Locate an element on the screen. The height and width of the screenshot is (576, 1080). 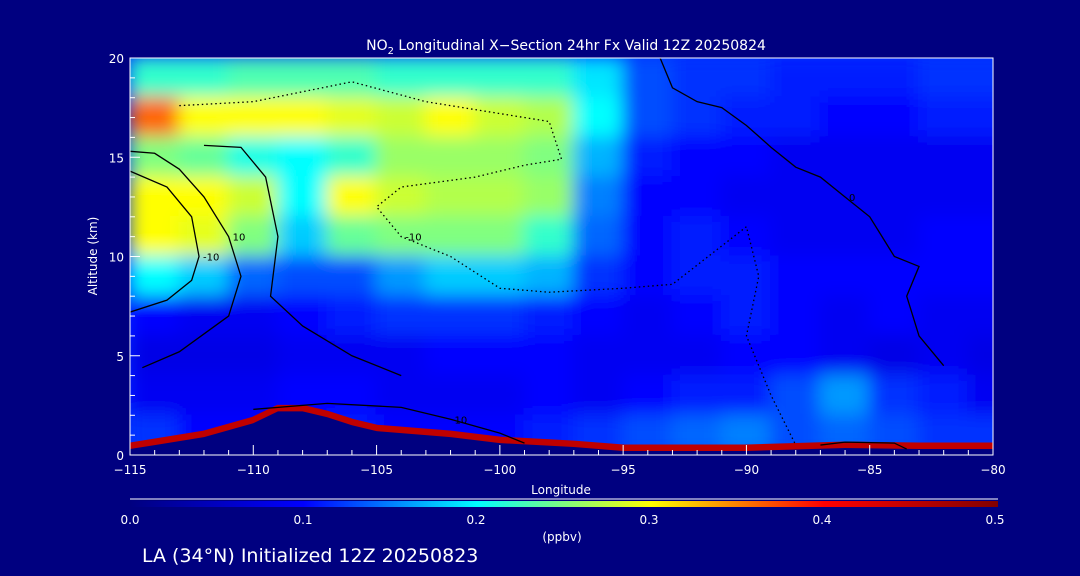
colorbar-tick-label: 0.0 is located at coordinates (129, 520).